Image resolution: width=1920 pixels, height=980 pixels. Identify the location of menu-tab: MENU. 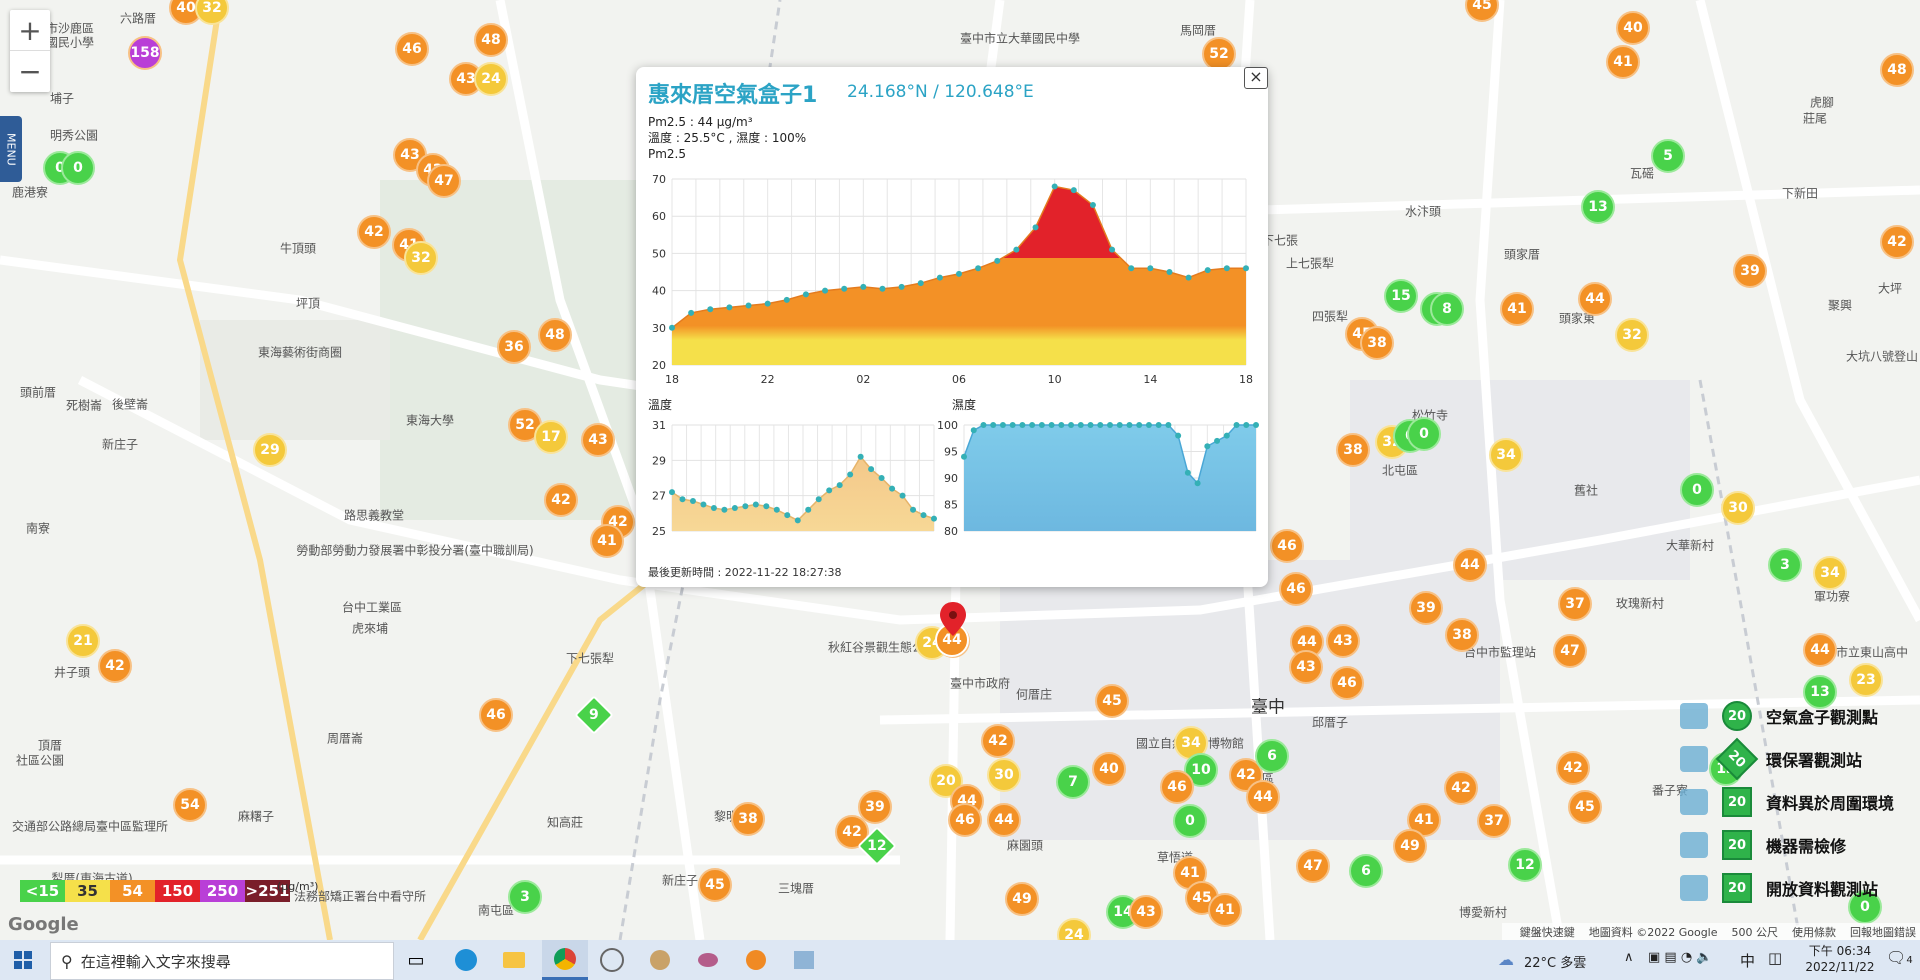
(11, 149).